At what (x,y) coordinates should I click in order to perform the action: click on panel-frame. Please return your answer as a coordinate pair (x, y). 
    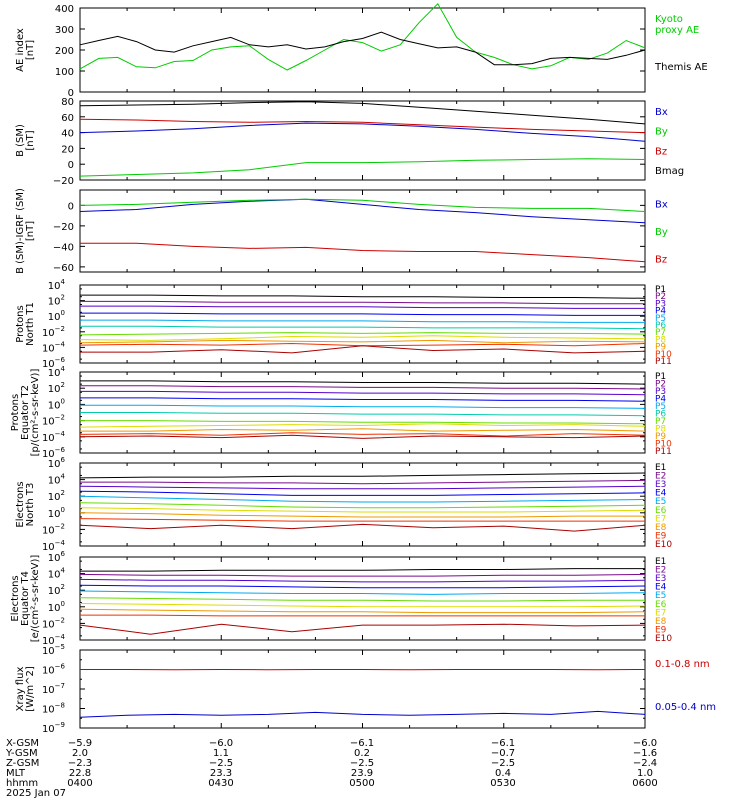
    Looking at the image, I should click on (362, 140).